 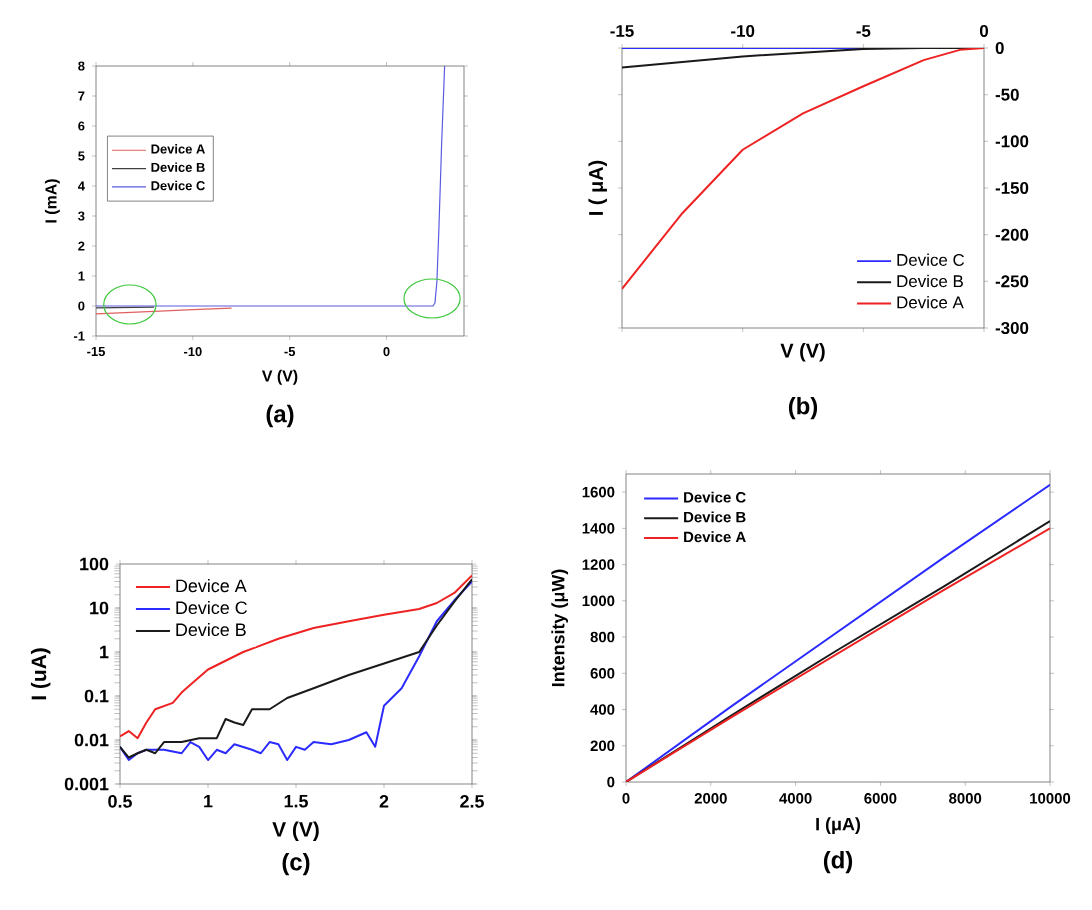 I want to click on y-tick-label: -250, so click(x=1012, y=281).